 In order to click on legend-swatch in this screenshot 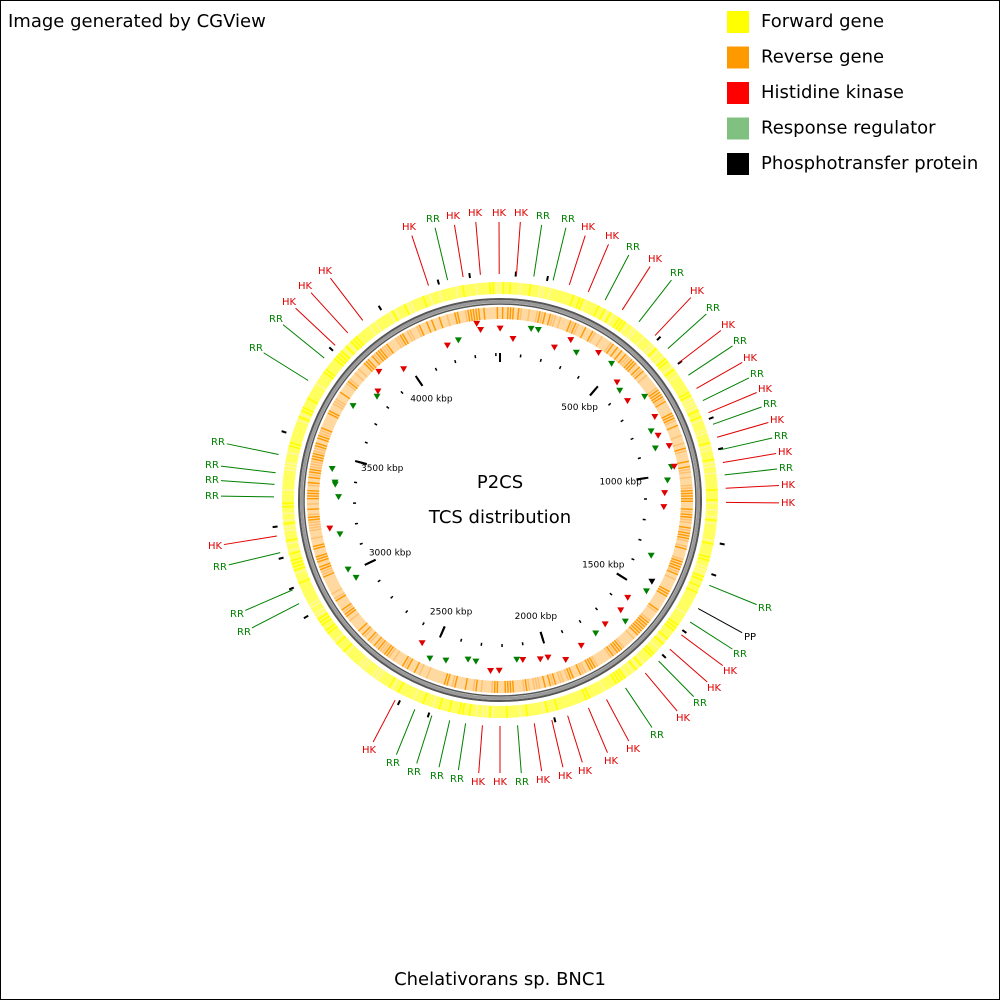, I will do `click(738, 57)`.